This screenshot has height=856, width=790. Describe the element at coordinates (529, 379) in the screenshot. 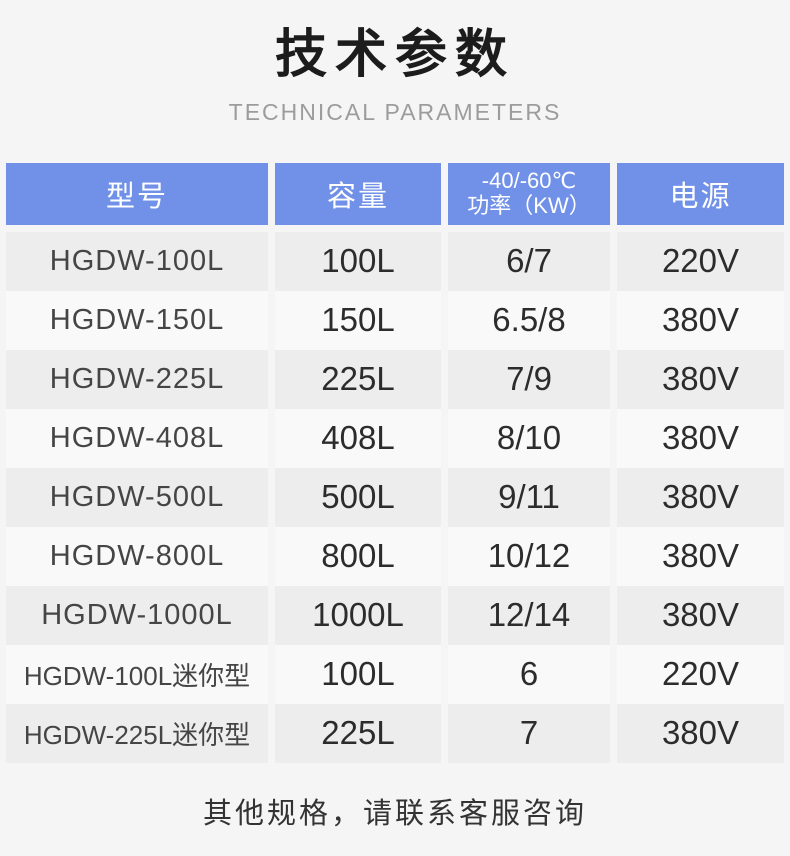

I see `cell-power: 7/9` at that location.